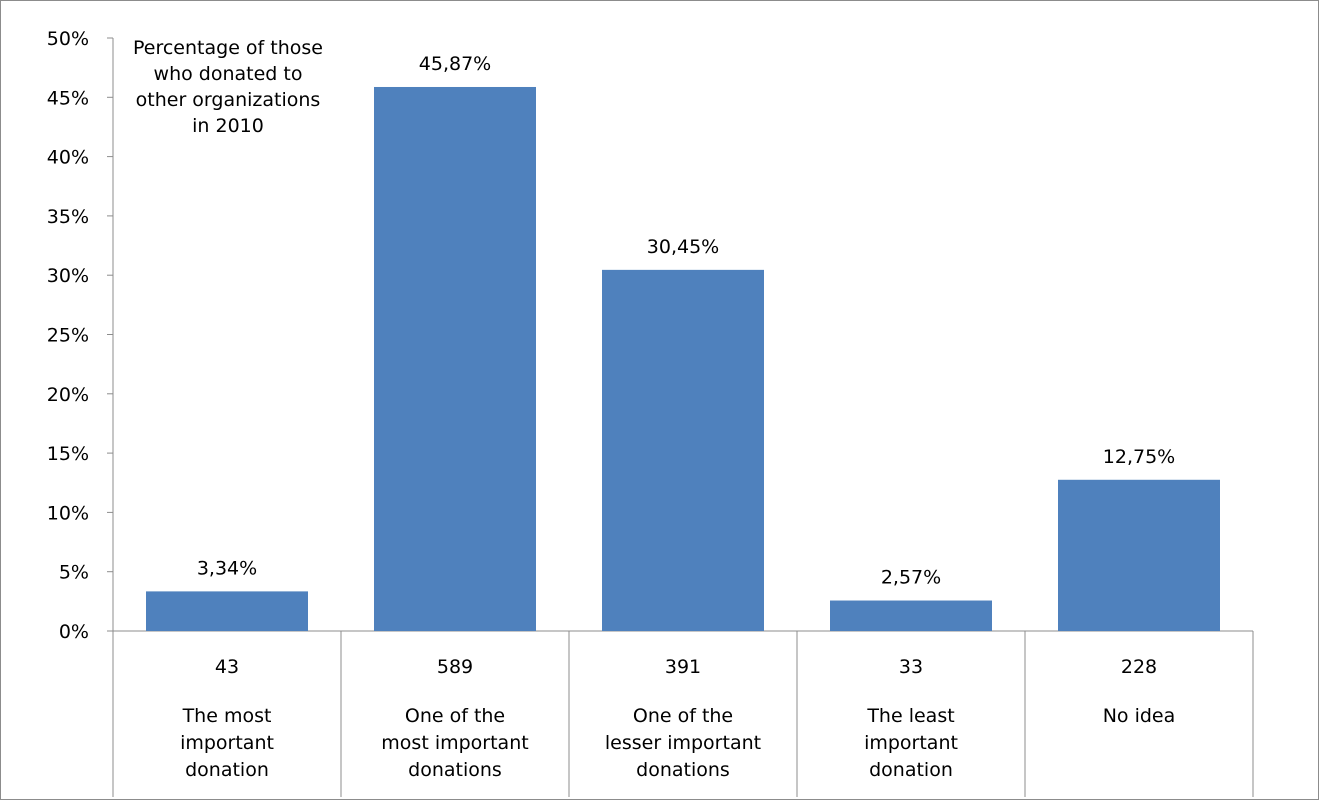 The image size is (1319, 800). Describe the element at coordinates (68, 276) in the screenshot. I see `y-tick-label: 30%` at that location.